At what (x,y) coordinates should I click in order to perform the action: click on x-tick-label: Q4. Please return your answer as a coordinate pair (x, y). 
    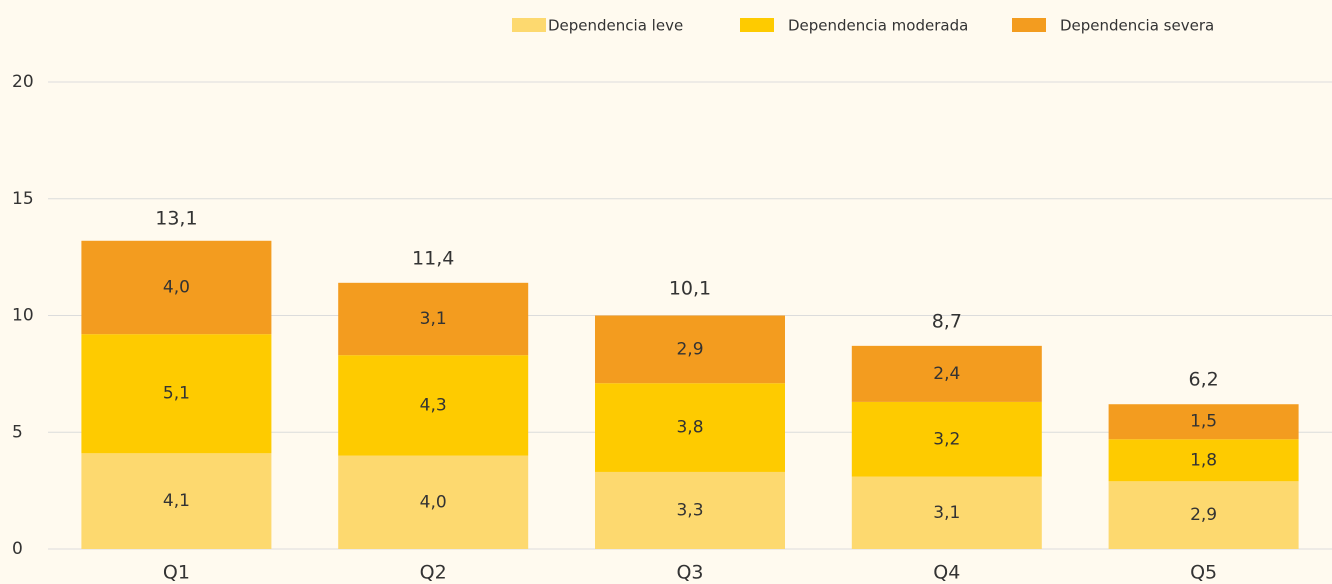
    Looking at the image, I should click on (946, 573).